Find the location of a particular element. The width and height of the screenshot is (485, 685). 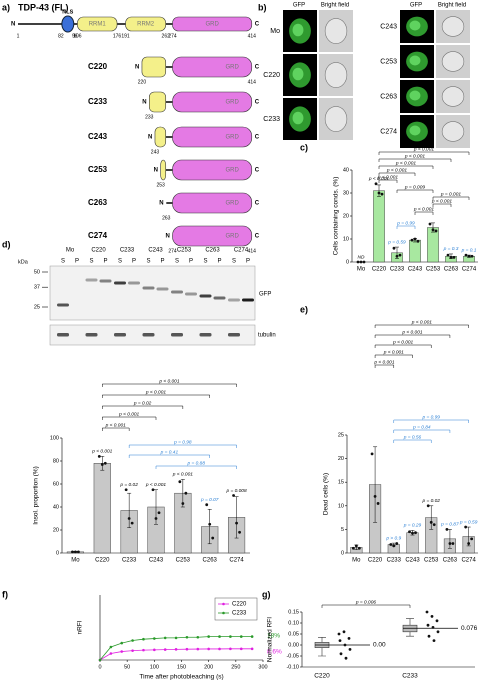

y-axis-label: Normalized RFI is located at coordinates (270, 639).